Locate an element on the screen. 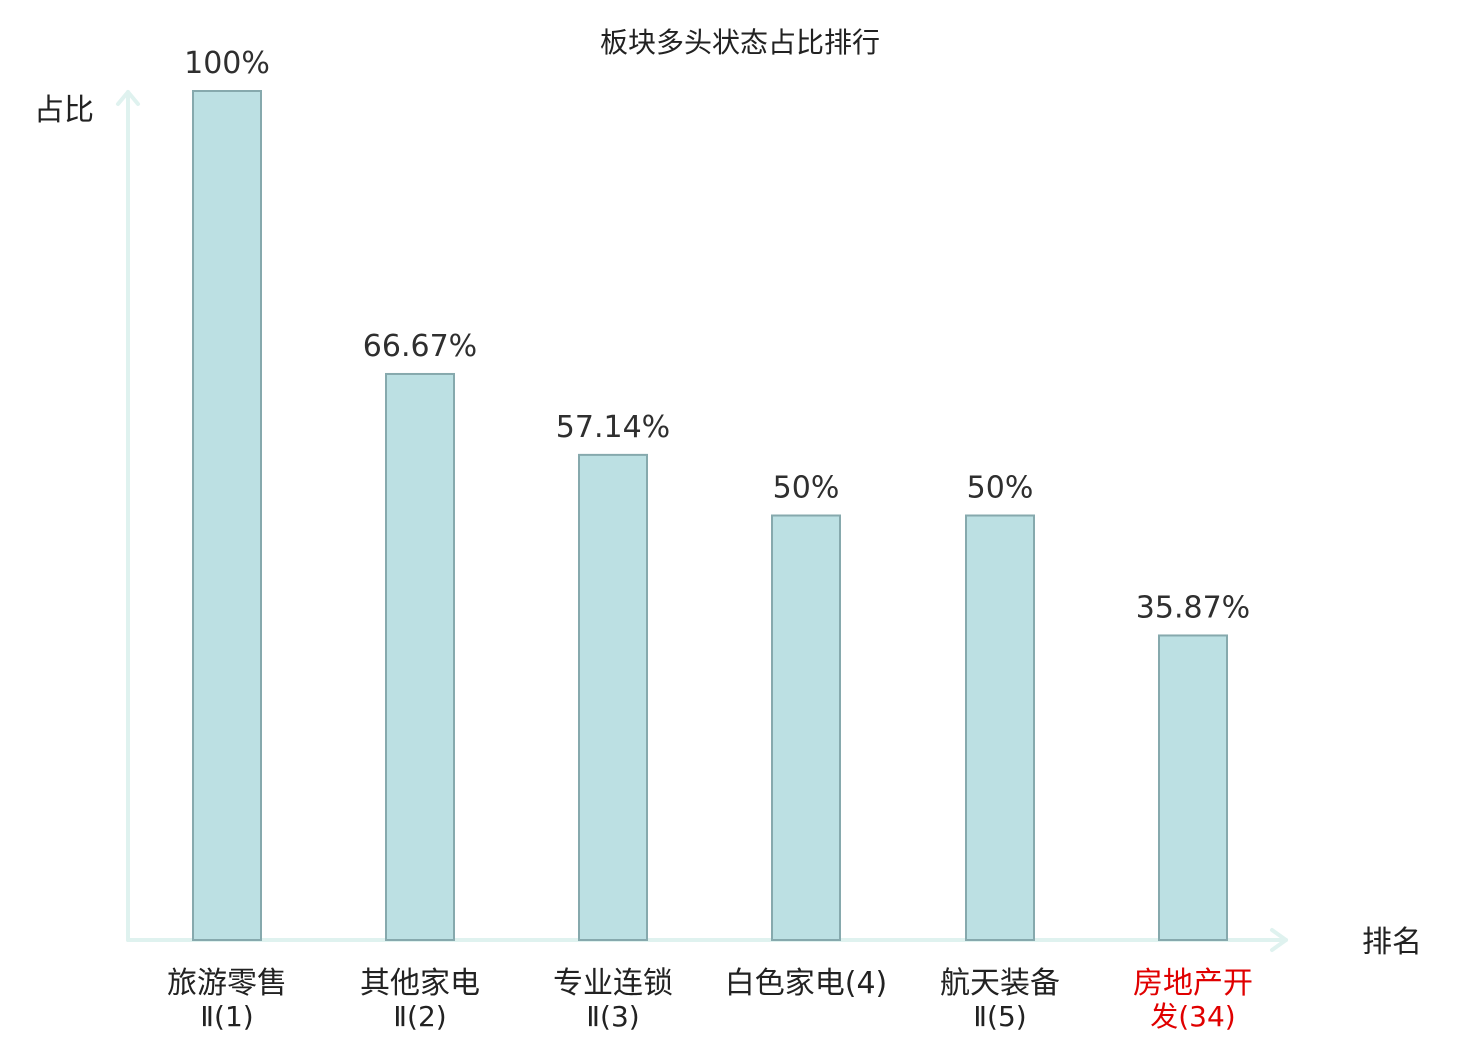  category-label-3-line-1: 专业连锁 is located at coordinates (613, 983).